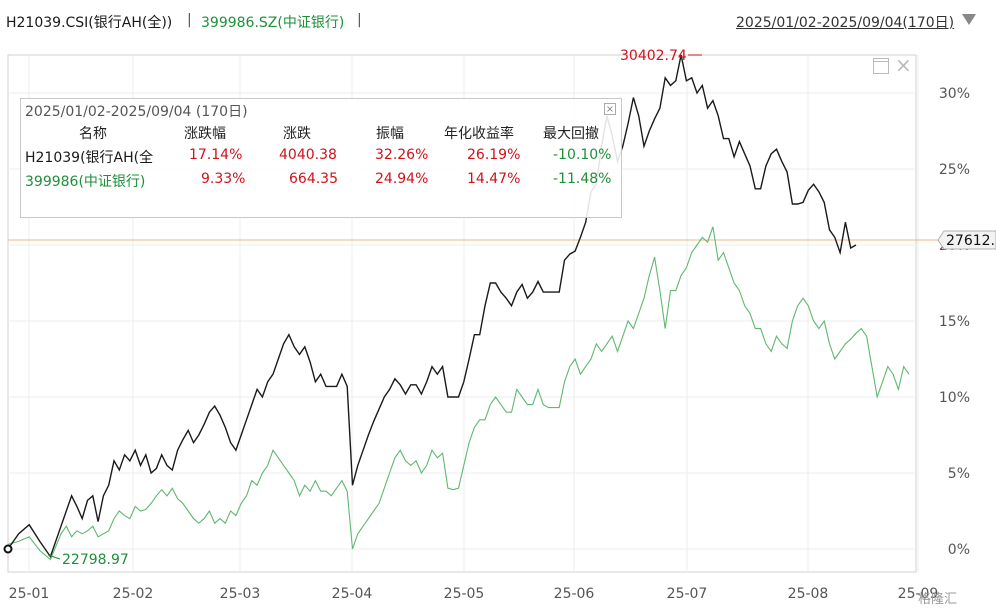  Describe the element at coordinates (938, 599) in the screenshot. I see `watermark-logo: 格隆汇` at that location.